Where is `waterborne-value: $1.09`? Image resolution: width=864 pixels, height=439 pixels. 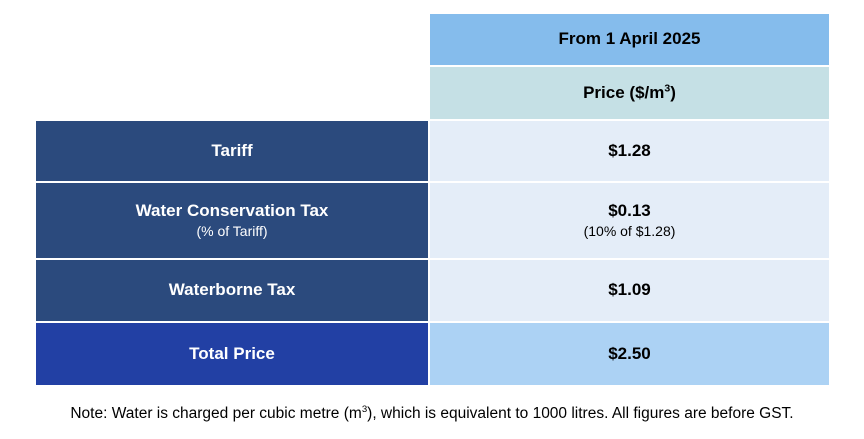 waterborne-value: $1.09 is located at coordinates (629, 290).